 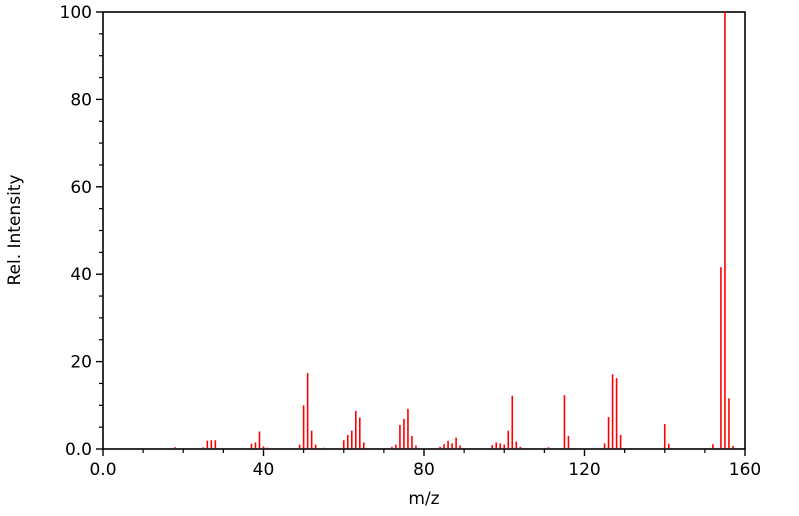 What do you see at coordinates (423, 499) in the screenshot?
I see `x-axis-label: m/z` at bounding box center [423, 499].